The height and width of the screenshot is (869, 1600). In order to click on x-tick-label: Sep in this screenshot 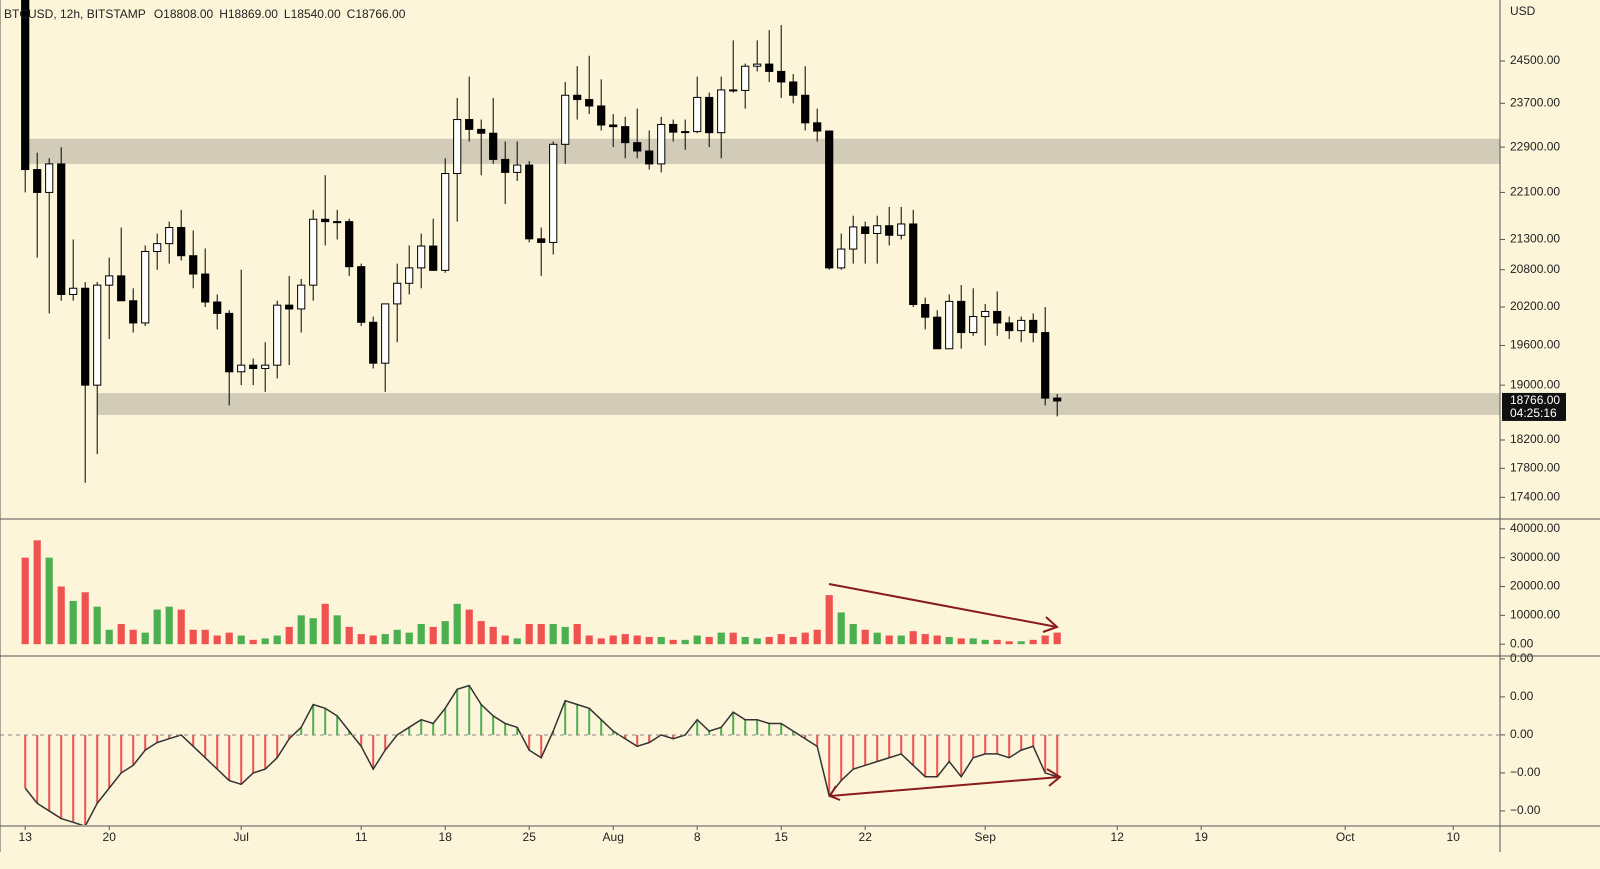, I will do `click(986, 837)`.